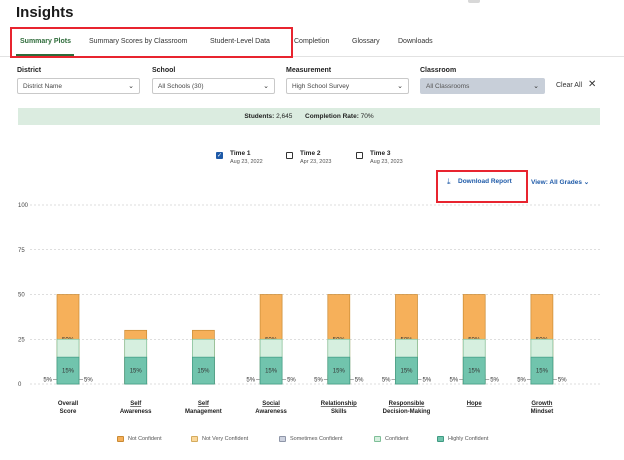  I want to click on time-1-date: Aug 23, 2022, so click(246, 162).